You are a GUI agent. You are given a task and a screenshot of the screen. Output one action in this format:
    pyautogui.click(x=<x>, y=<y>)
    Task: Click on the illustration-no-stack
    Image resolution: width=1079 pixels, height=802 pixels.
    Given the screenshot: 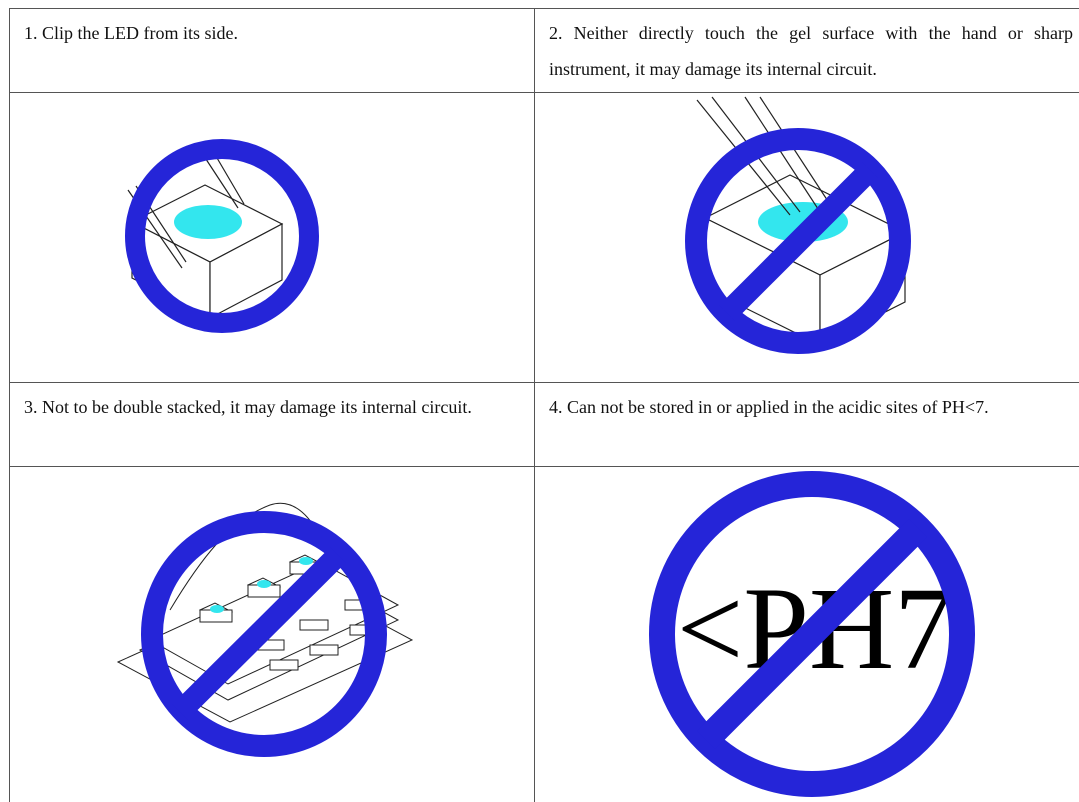 What is the action you would take?
    pyautogui.click(x=265, y=629)
    